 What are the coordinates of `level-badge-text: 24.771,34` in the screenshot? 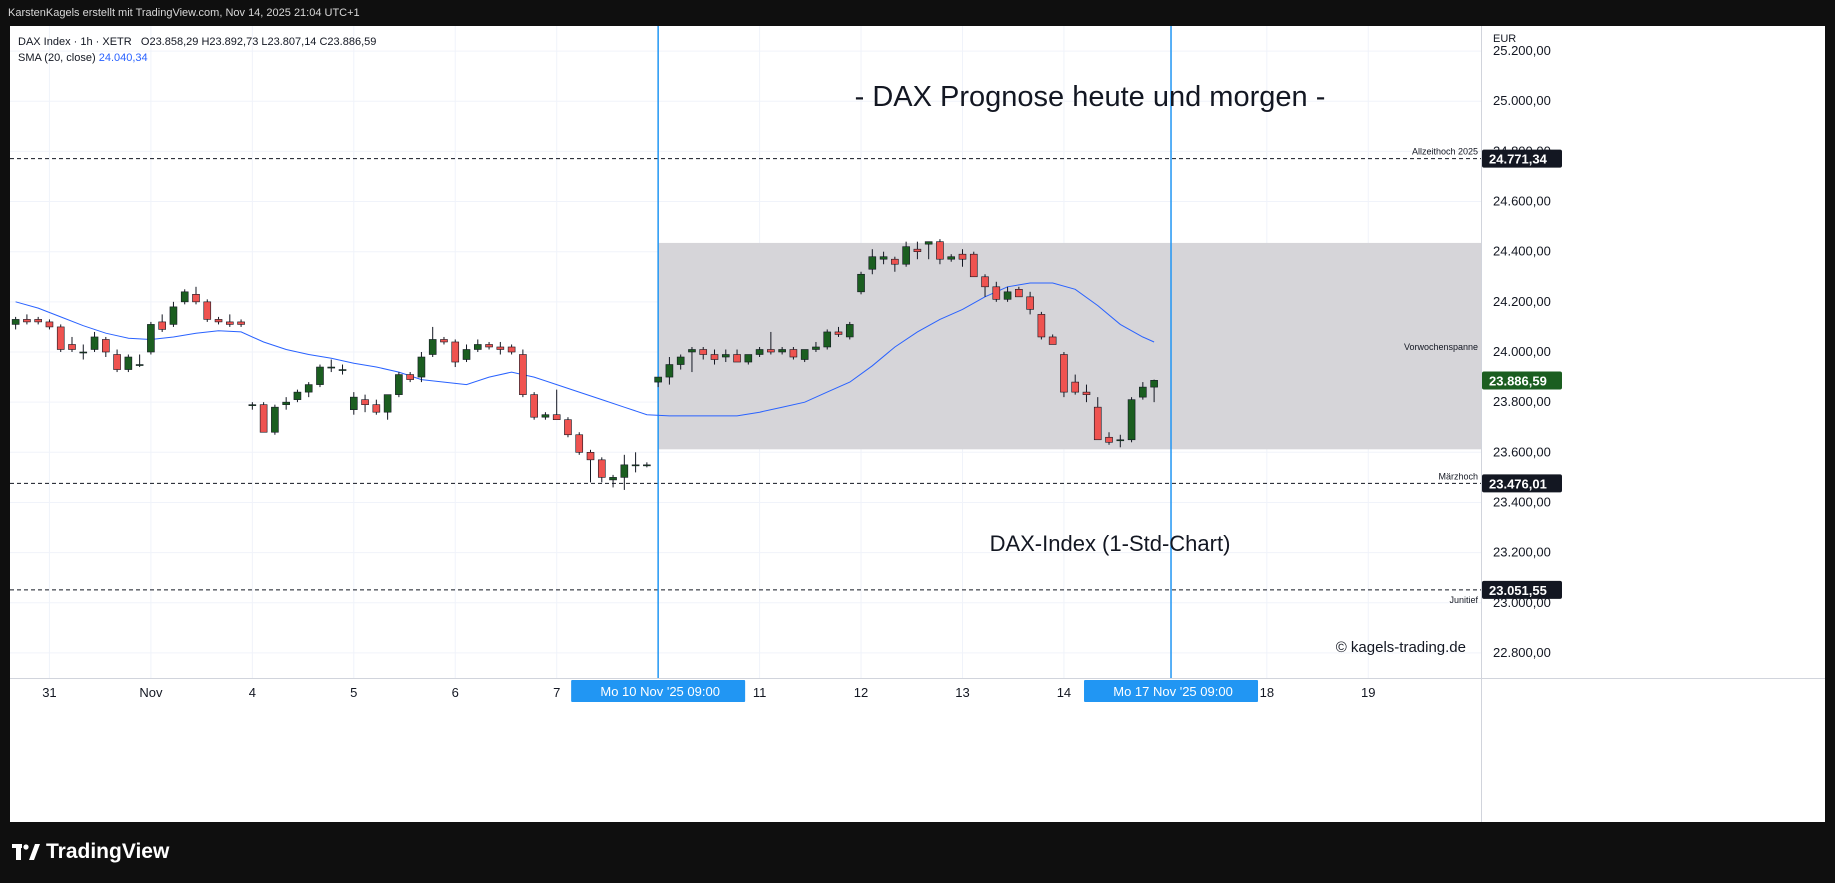 It's located at (1518, 159).